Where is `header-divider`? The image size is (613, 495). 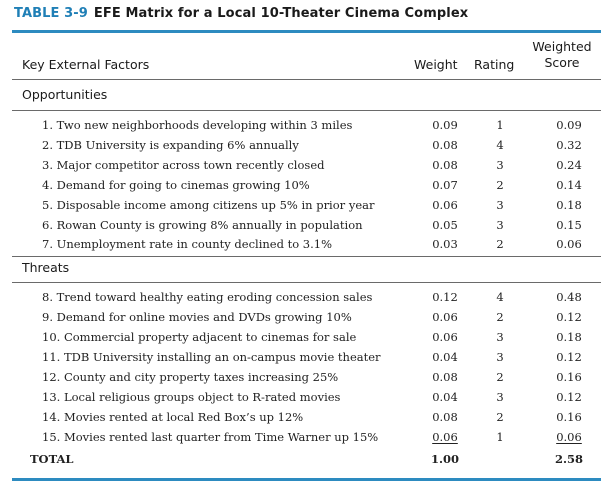 header-divider is located at coordinates (306, 79).